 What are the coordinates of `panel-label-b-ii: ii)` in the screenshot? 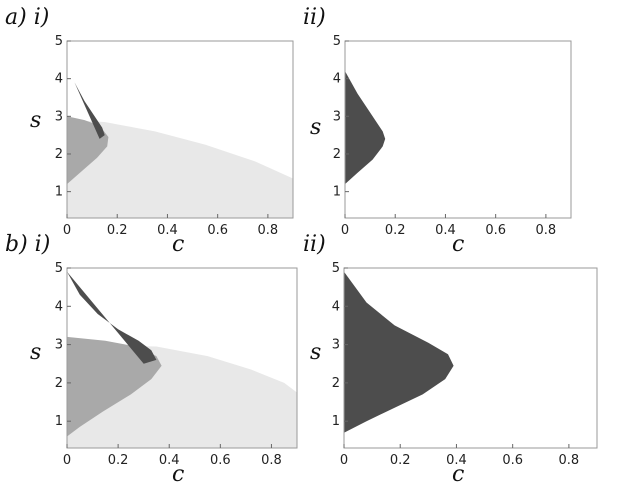 It's located at (314, 244).